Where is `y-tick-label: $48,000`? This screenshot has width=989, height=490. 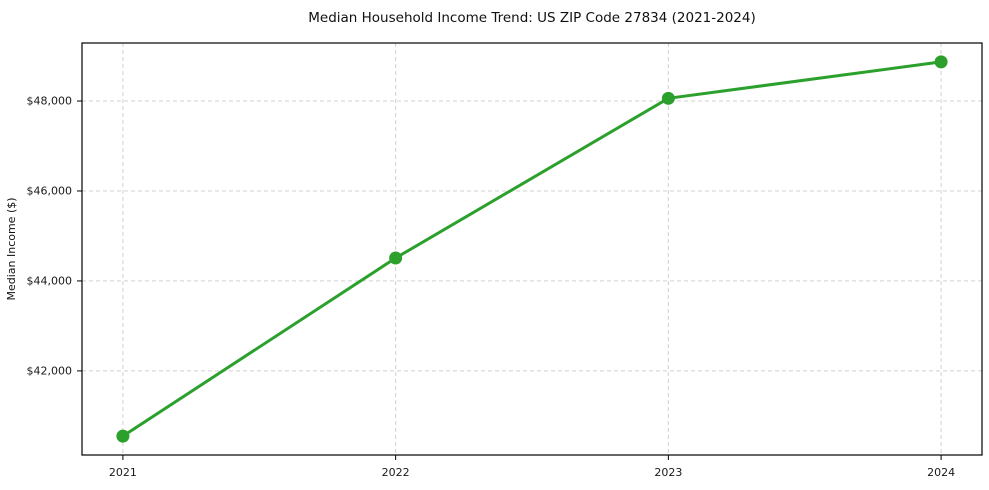
y-tick-label: $48,000 is located at coordinates (50, 101).